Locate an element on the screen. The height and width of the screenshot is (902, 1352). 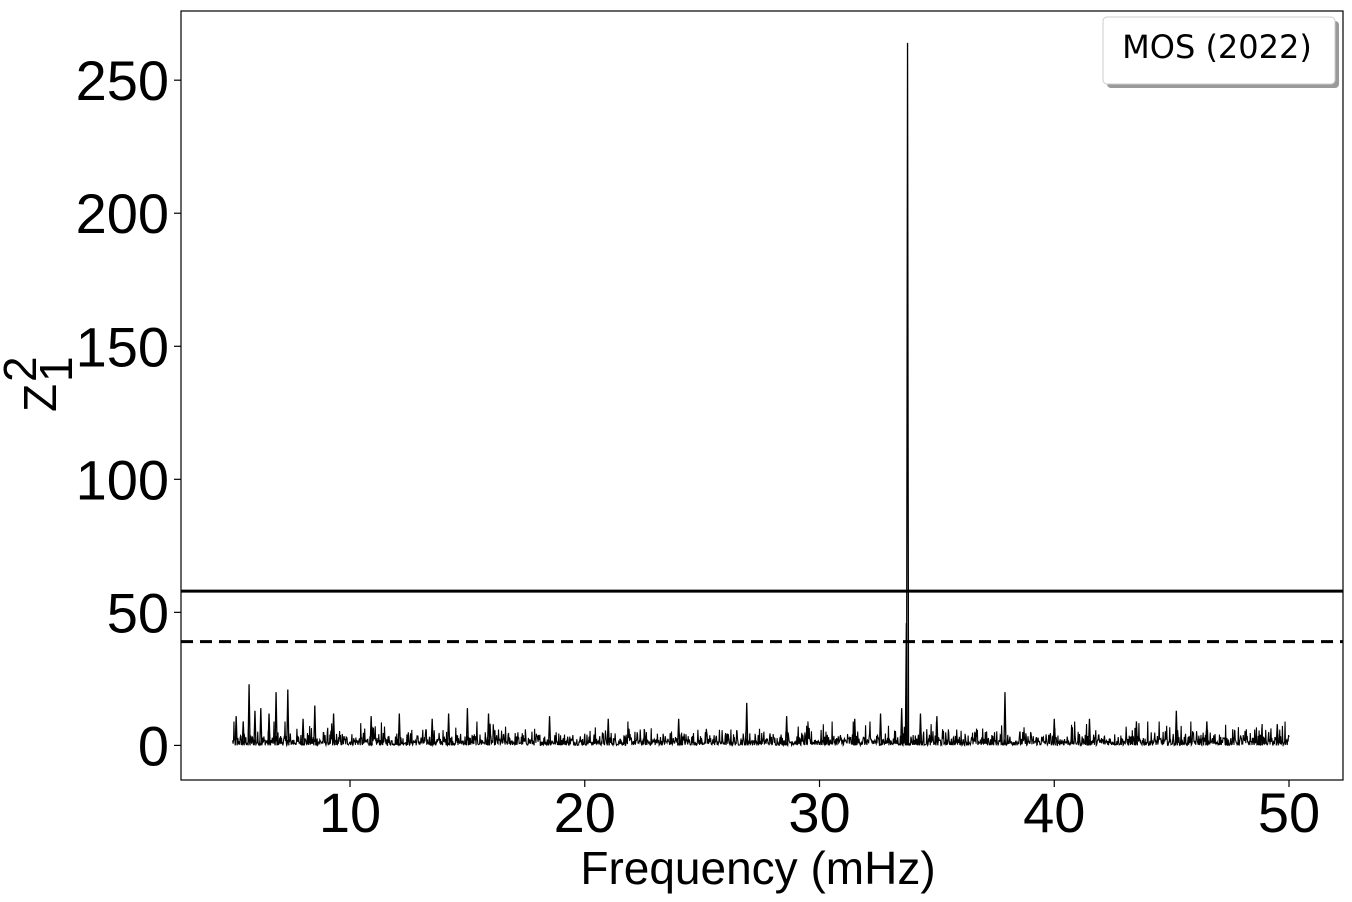
y-tick-label: 250 is located at coordinates (122, 80).